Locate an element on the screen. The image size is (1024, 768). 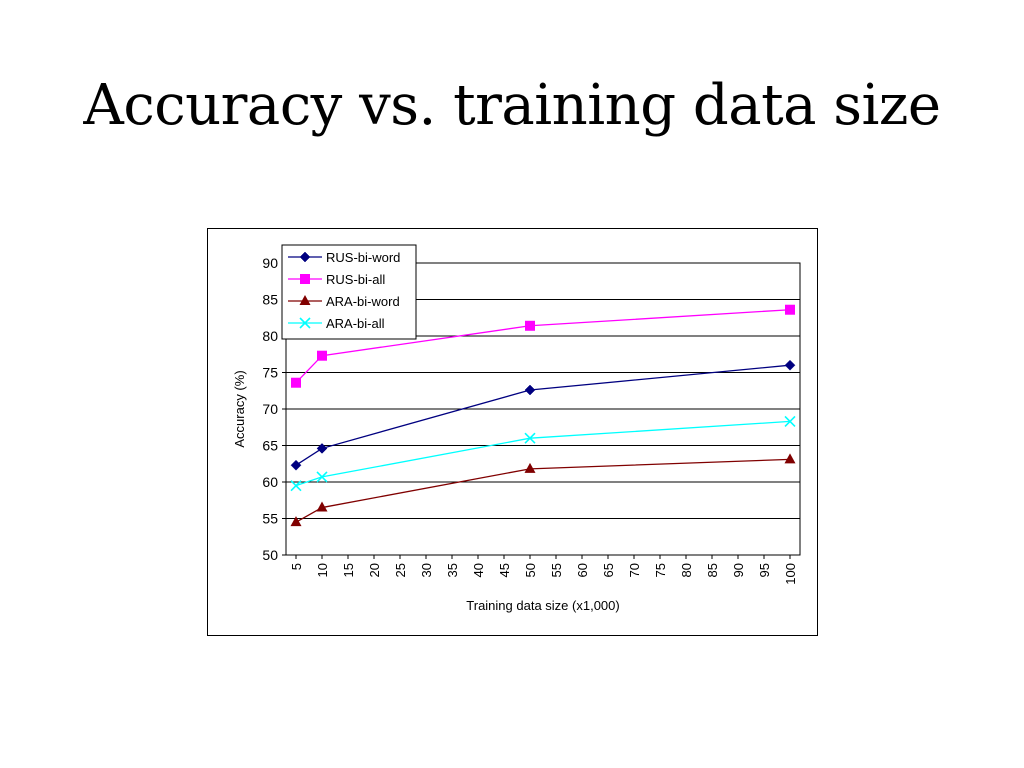
x-tick-label: 60 is located at coordinates (582, 570).